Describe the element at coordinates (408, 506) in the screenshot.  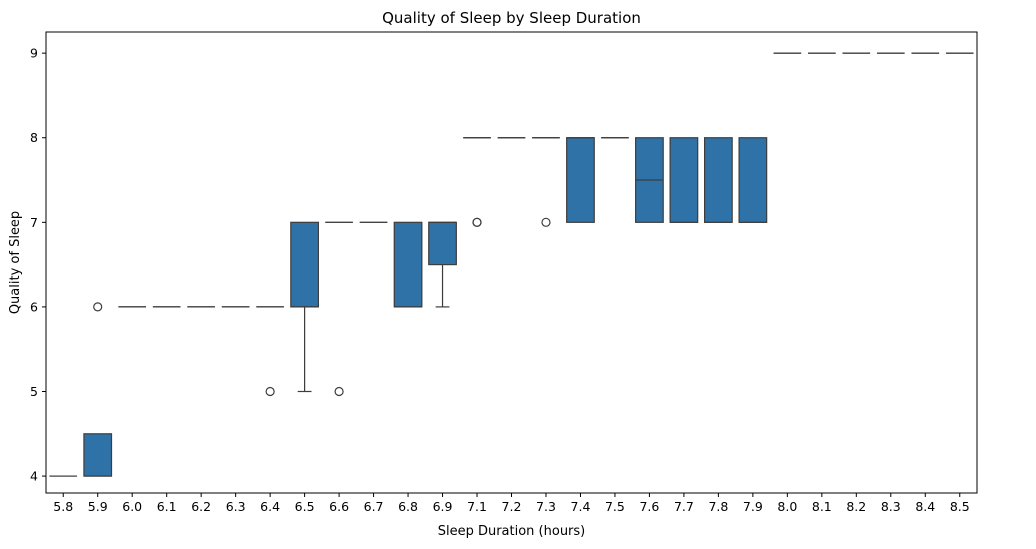
I see `x-tick-label: 6.8` at that location.